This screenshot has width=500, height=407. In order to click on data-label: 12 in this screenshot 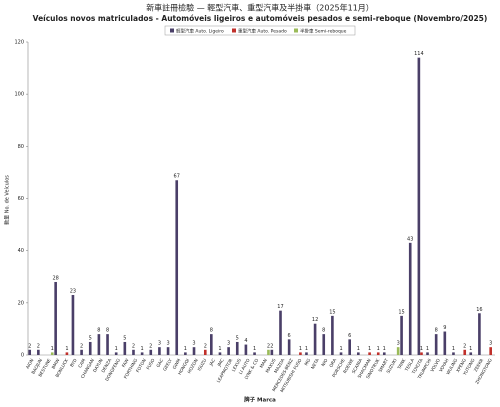, I will do `click(315, 320)`.